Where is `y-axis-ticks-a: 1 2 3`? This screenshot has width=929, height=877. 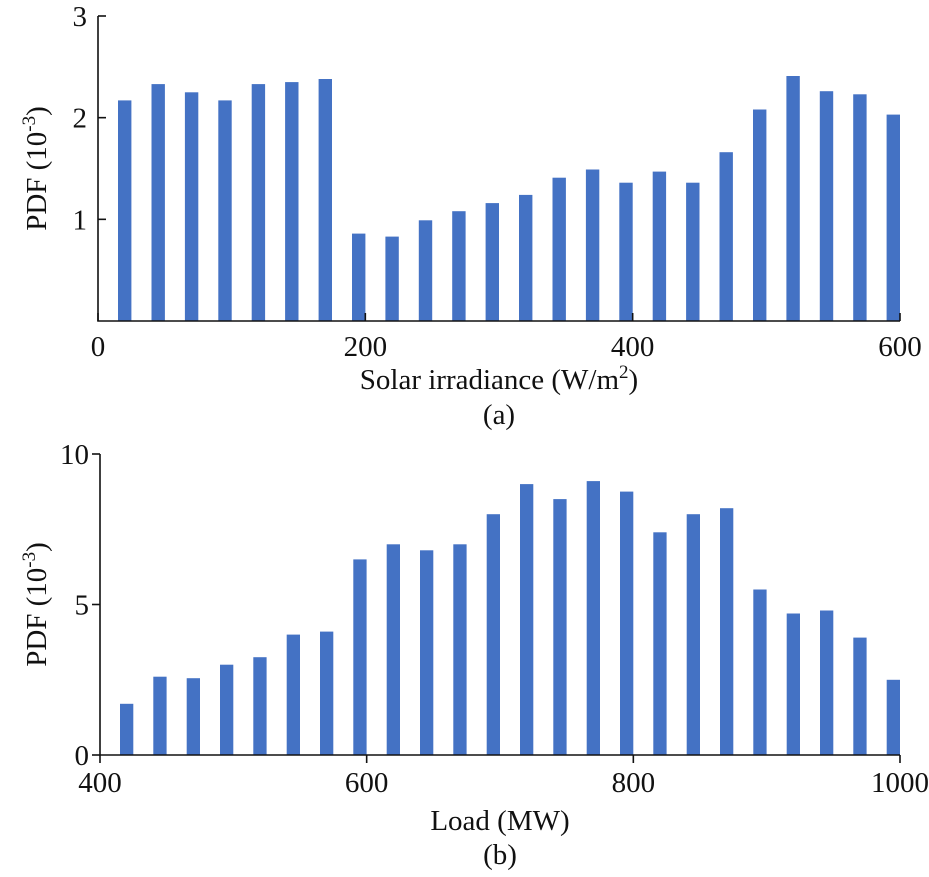 y-axis-ticks-a: 1 2 3 is located at coordinates (89, 118).